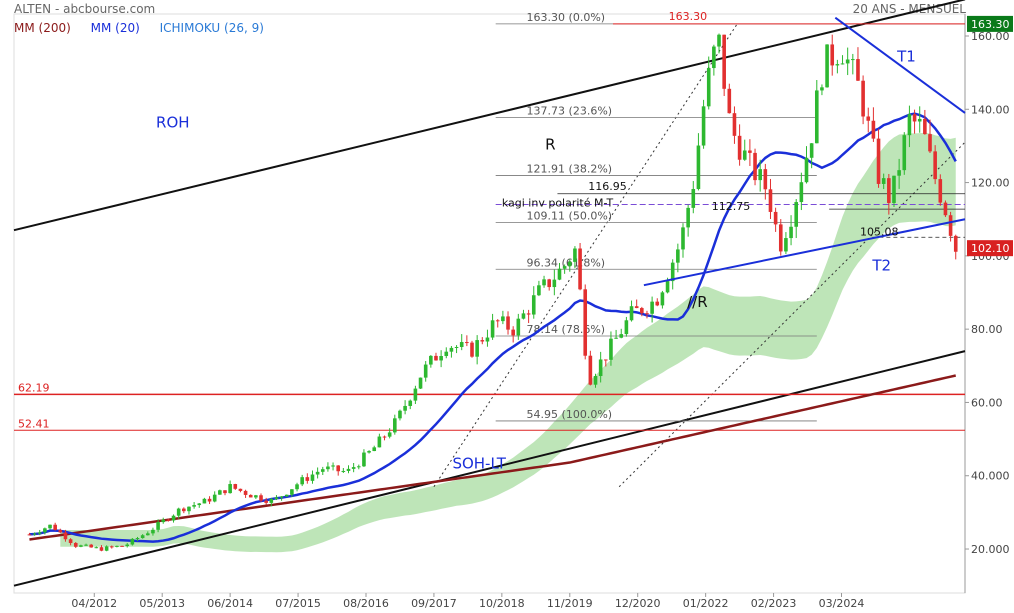  What do you see at coordinates (881, 266) in the screenshot?
I see `chart-annotation: T2` at bounding box center [881, 266].